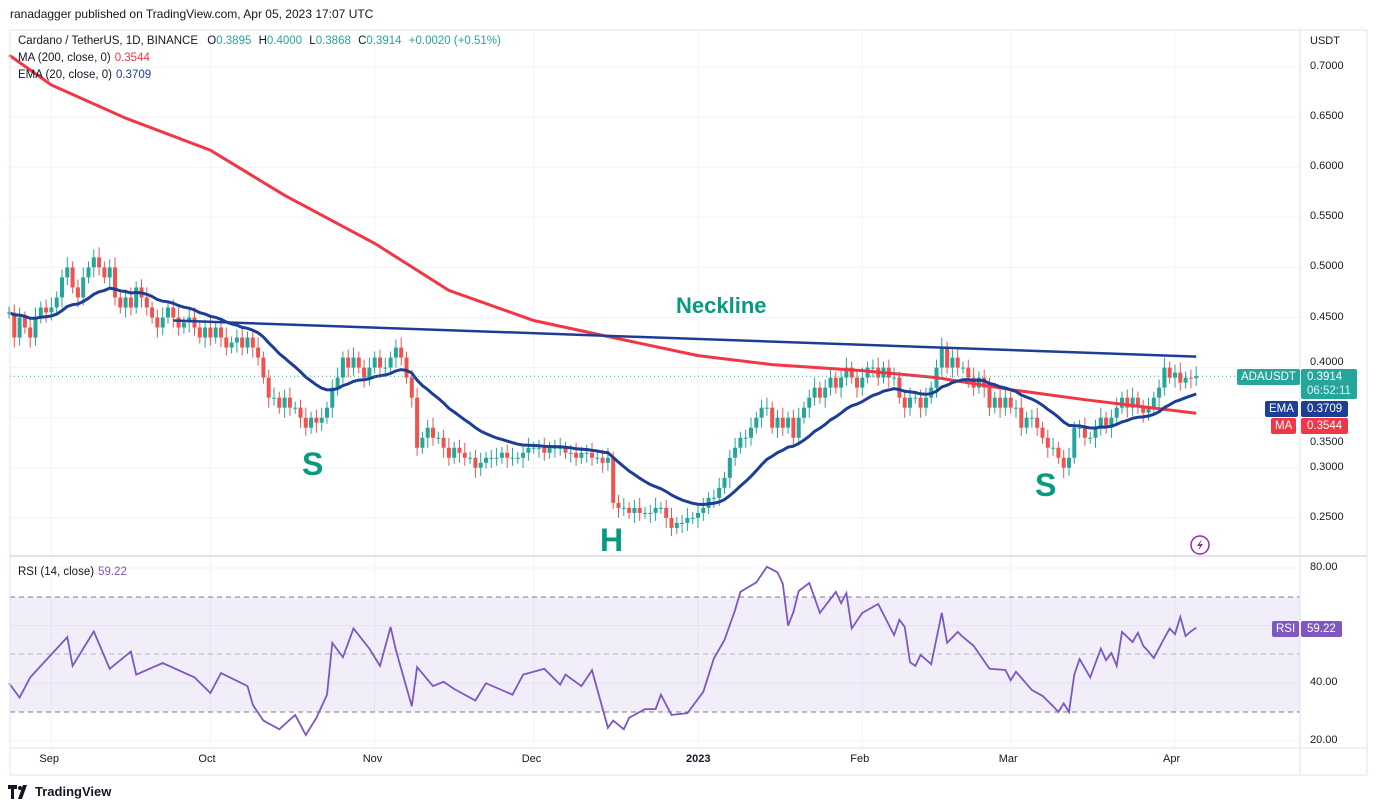 This screenshot has width=1377, height=810. I want to click on time-tick: 2023, so click(698, 759).